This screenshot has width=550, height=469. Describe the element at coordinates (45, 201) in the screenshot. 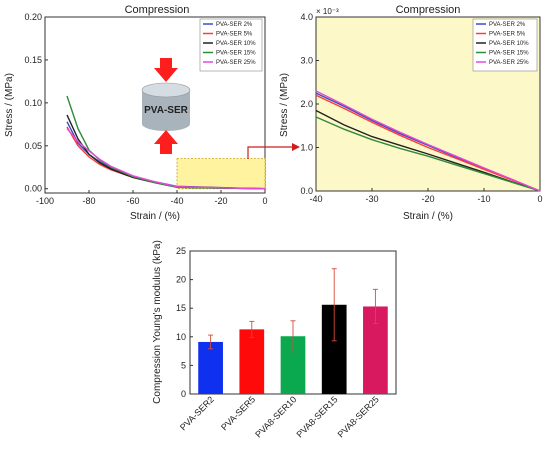

I see `x-tick-label: -100` at that location.